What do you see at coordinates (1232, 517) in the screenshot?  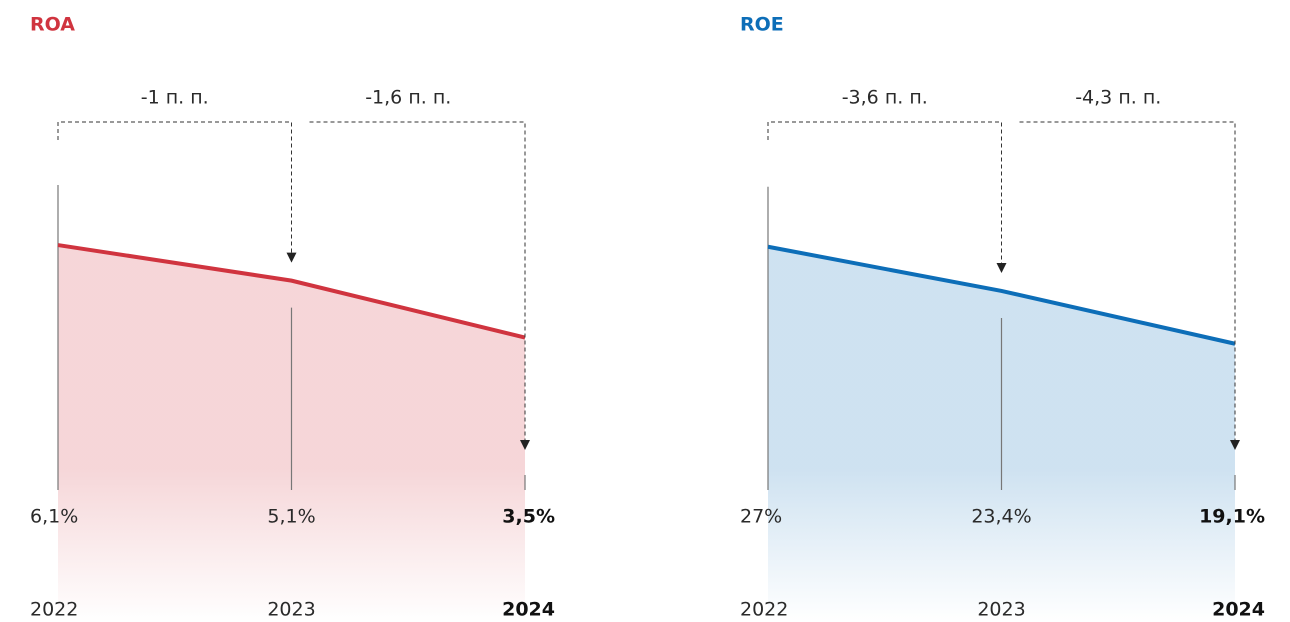 I see `value-label: 19,1%` at bounding box center [1232, 517].